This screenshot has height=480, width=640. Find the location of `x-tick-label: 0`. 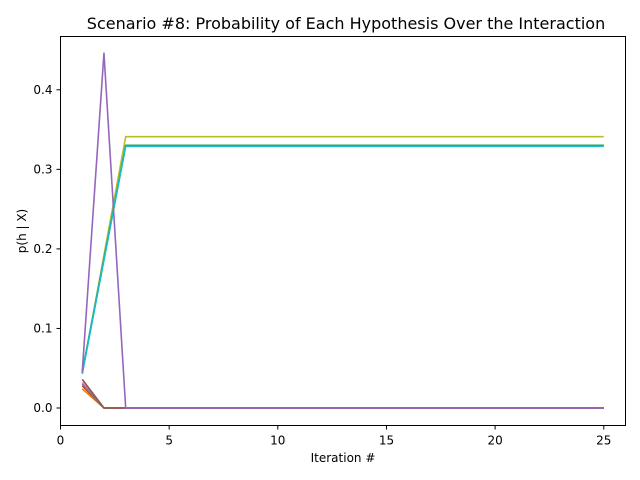

x-tick-label: 0 is located at coordinates (61, 441).